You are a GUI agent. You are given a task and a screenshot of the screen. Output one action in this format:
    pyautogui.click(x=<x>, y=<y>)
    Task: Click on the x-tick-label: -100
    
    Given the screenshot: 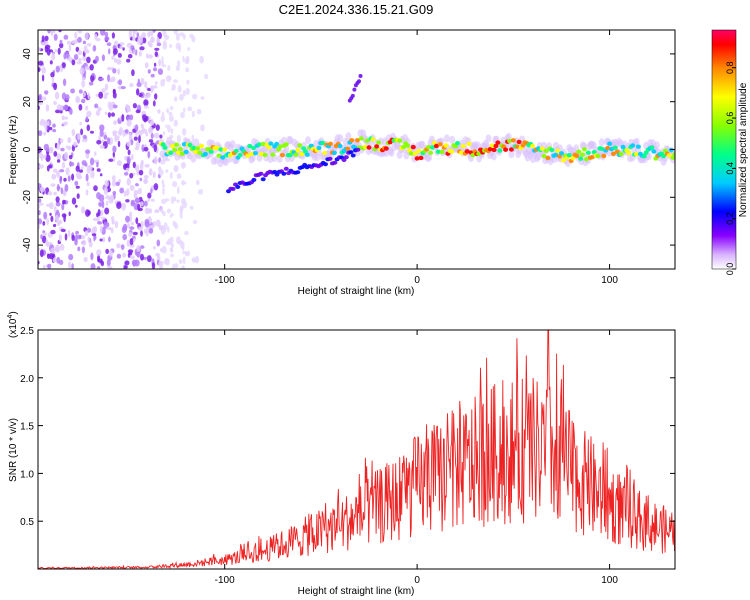 What is the action you would take?
    pyautogui.click(x=225, y=580)
    